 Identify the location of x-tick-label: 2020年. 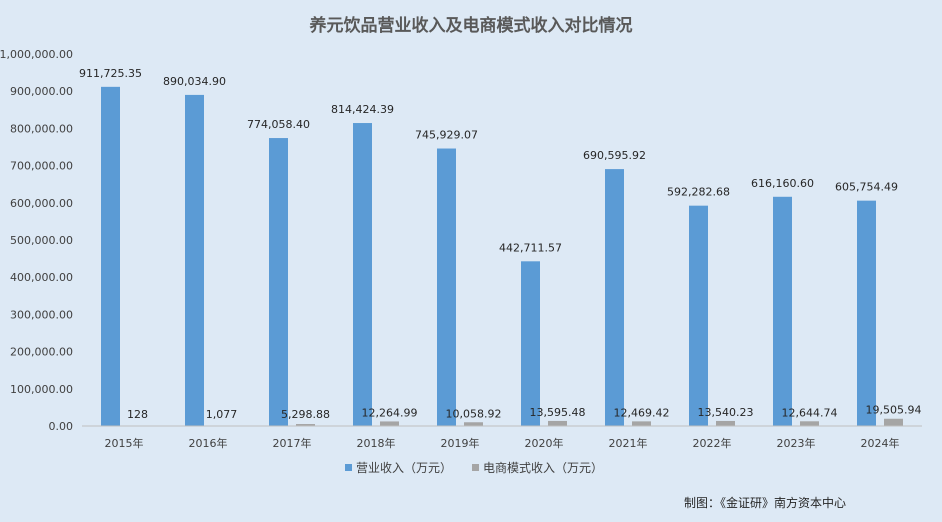
(544, 443).